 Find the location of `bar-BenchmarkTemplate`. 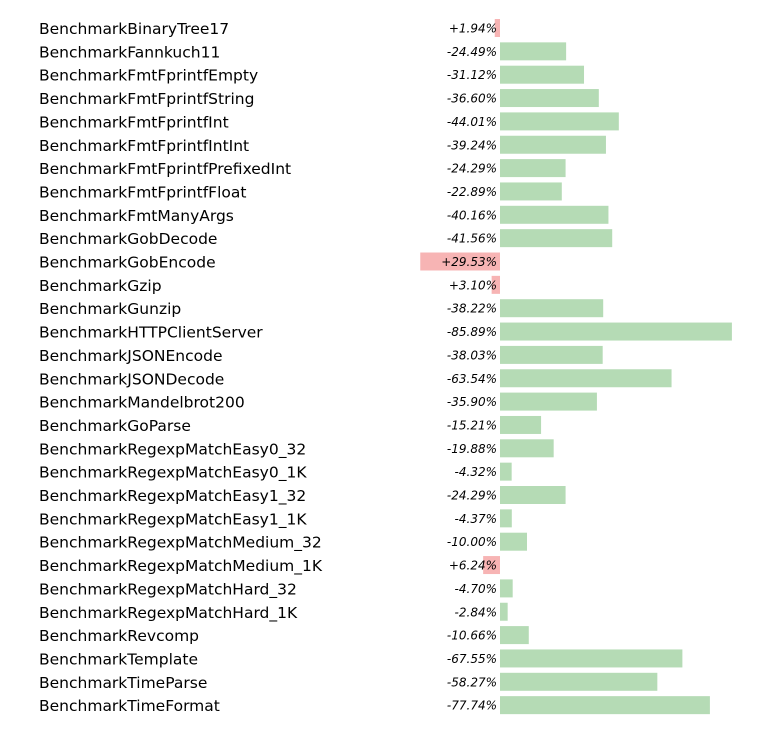

bar-BenchmarkTemplate is located at coordinates (591, 658).